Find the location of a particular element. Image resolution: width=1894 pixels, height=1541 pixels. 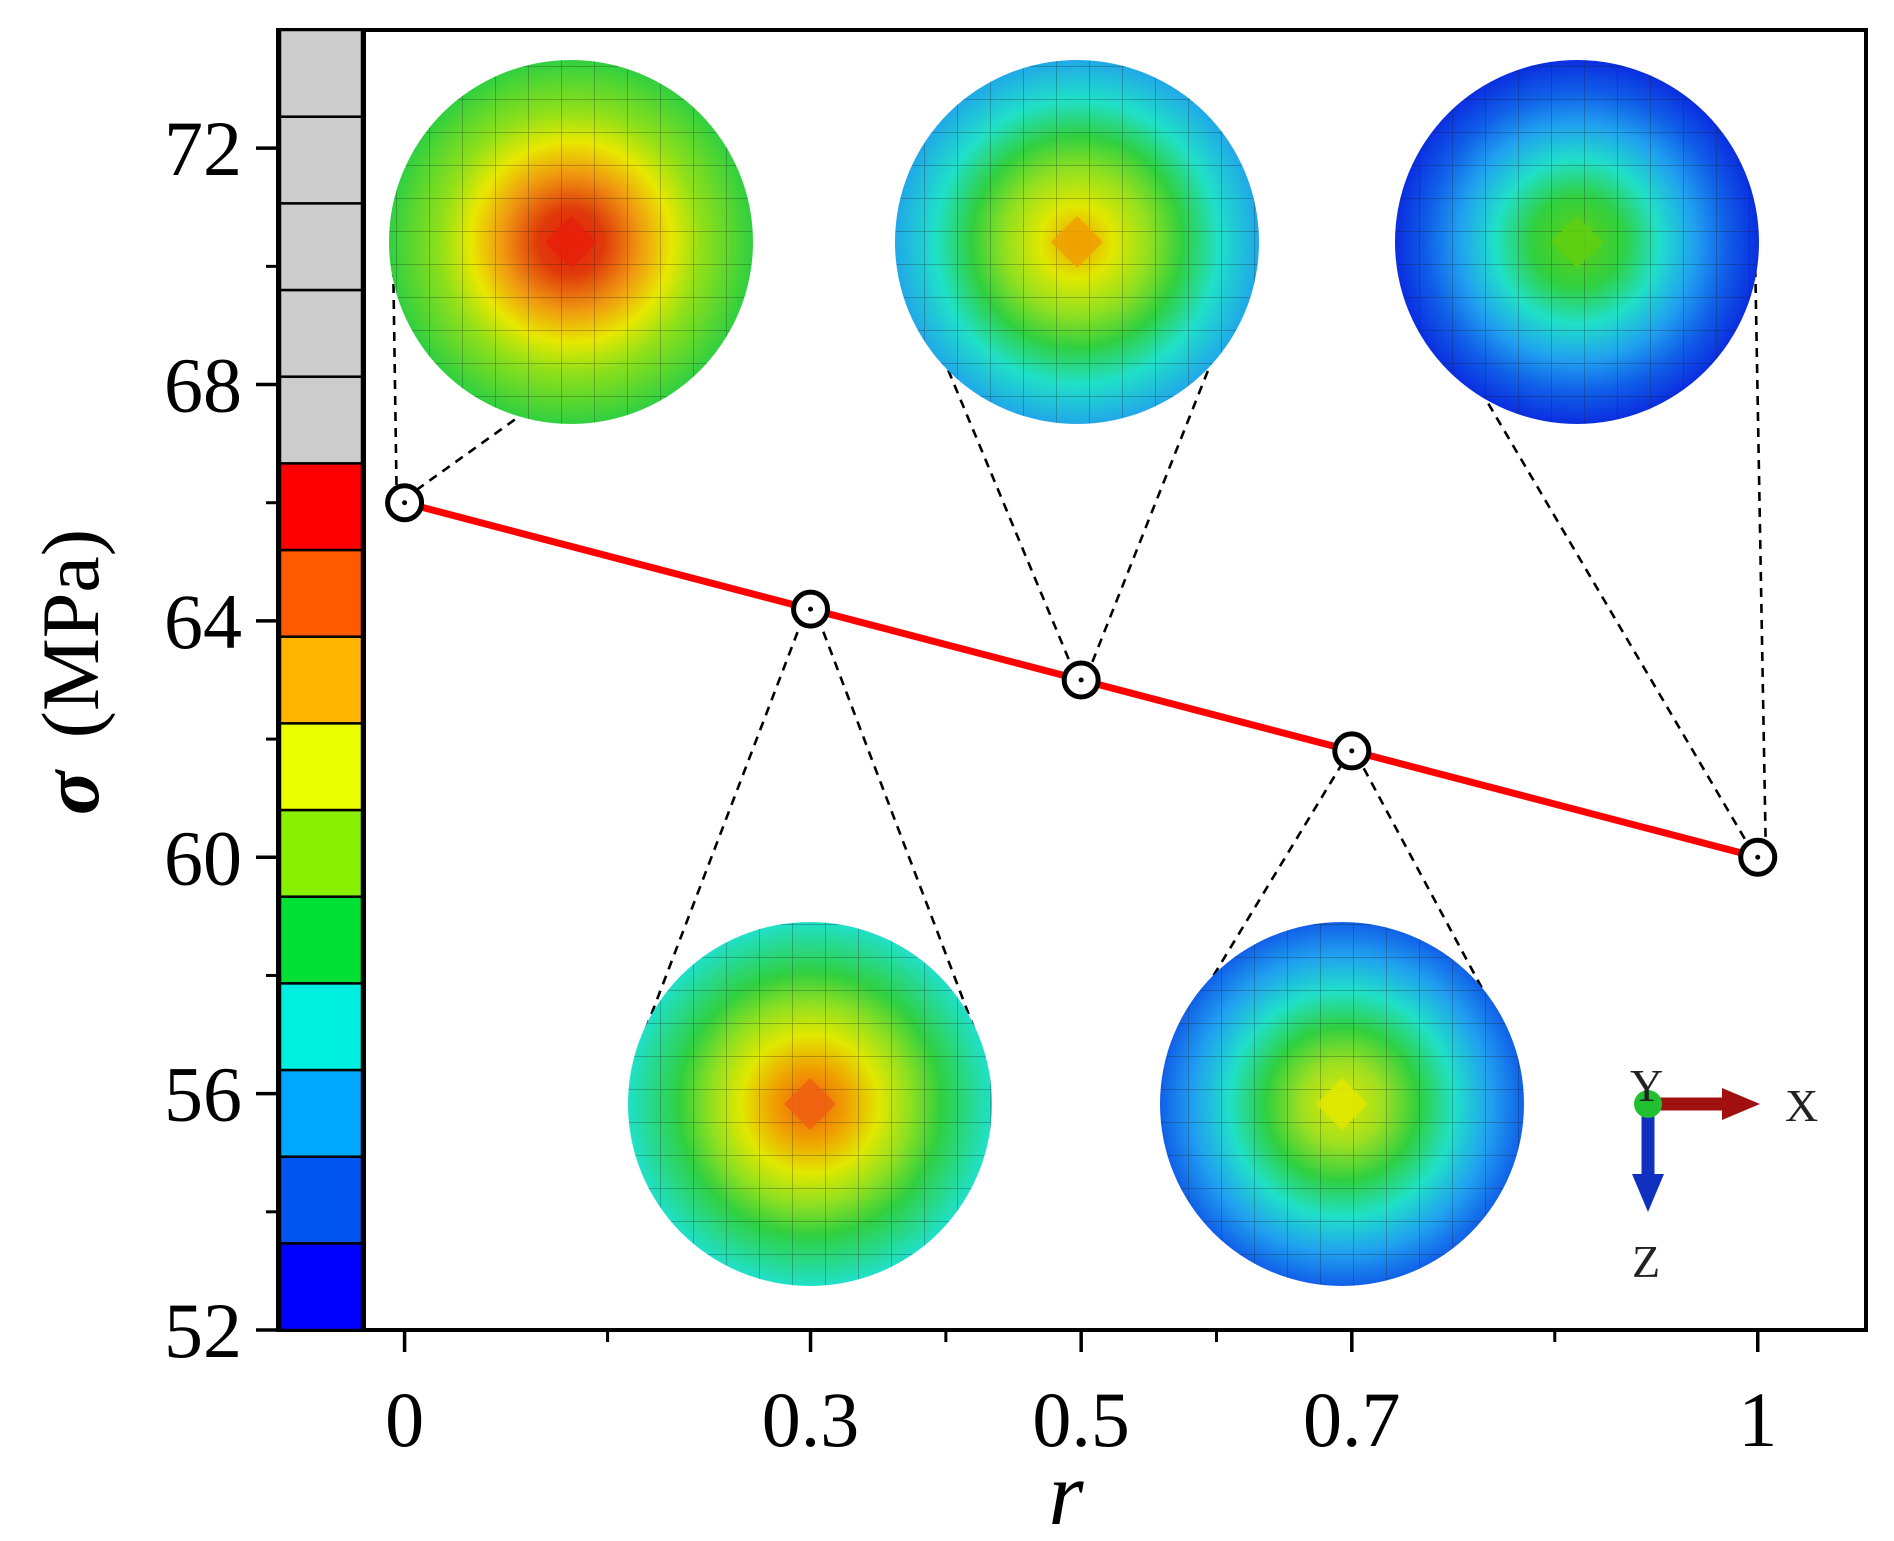

y-axis-title-symbol: σ is located at coordinates (70, 791).